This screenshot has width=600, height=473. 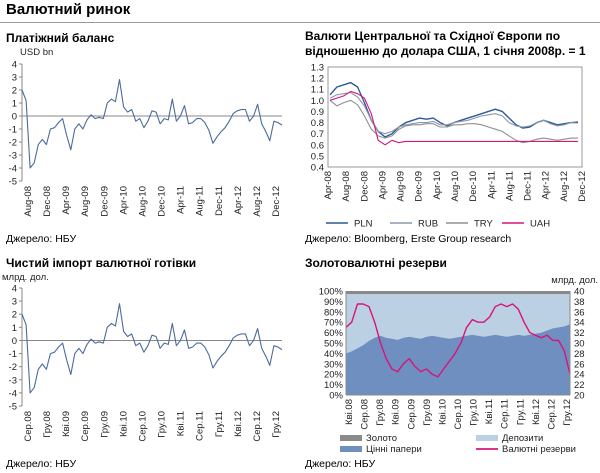 I want to click on x-tick-label: Гру.12, so click(x=567, y=412).